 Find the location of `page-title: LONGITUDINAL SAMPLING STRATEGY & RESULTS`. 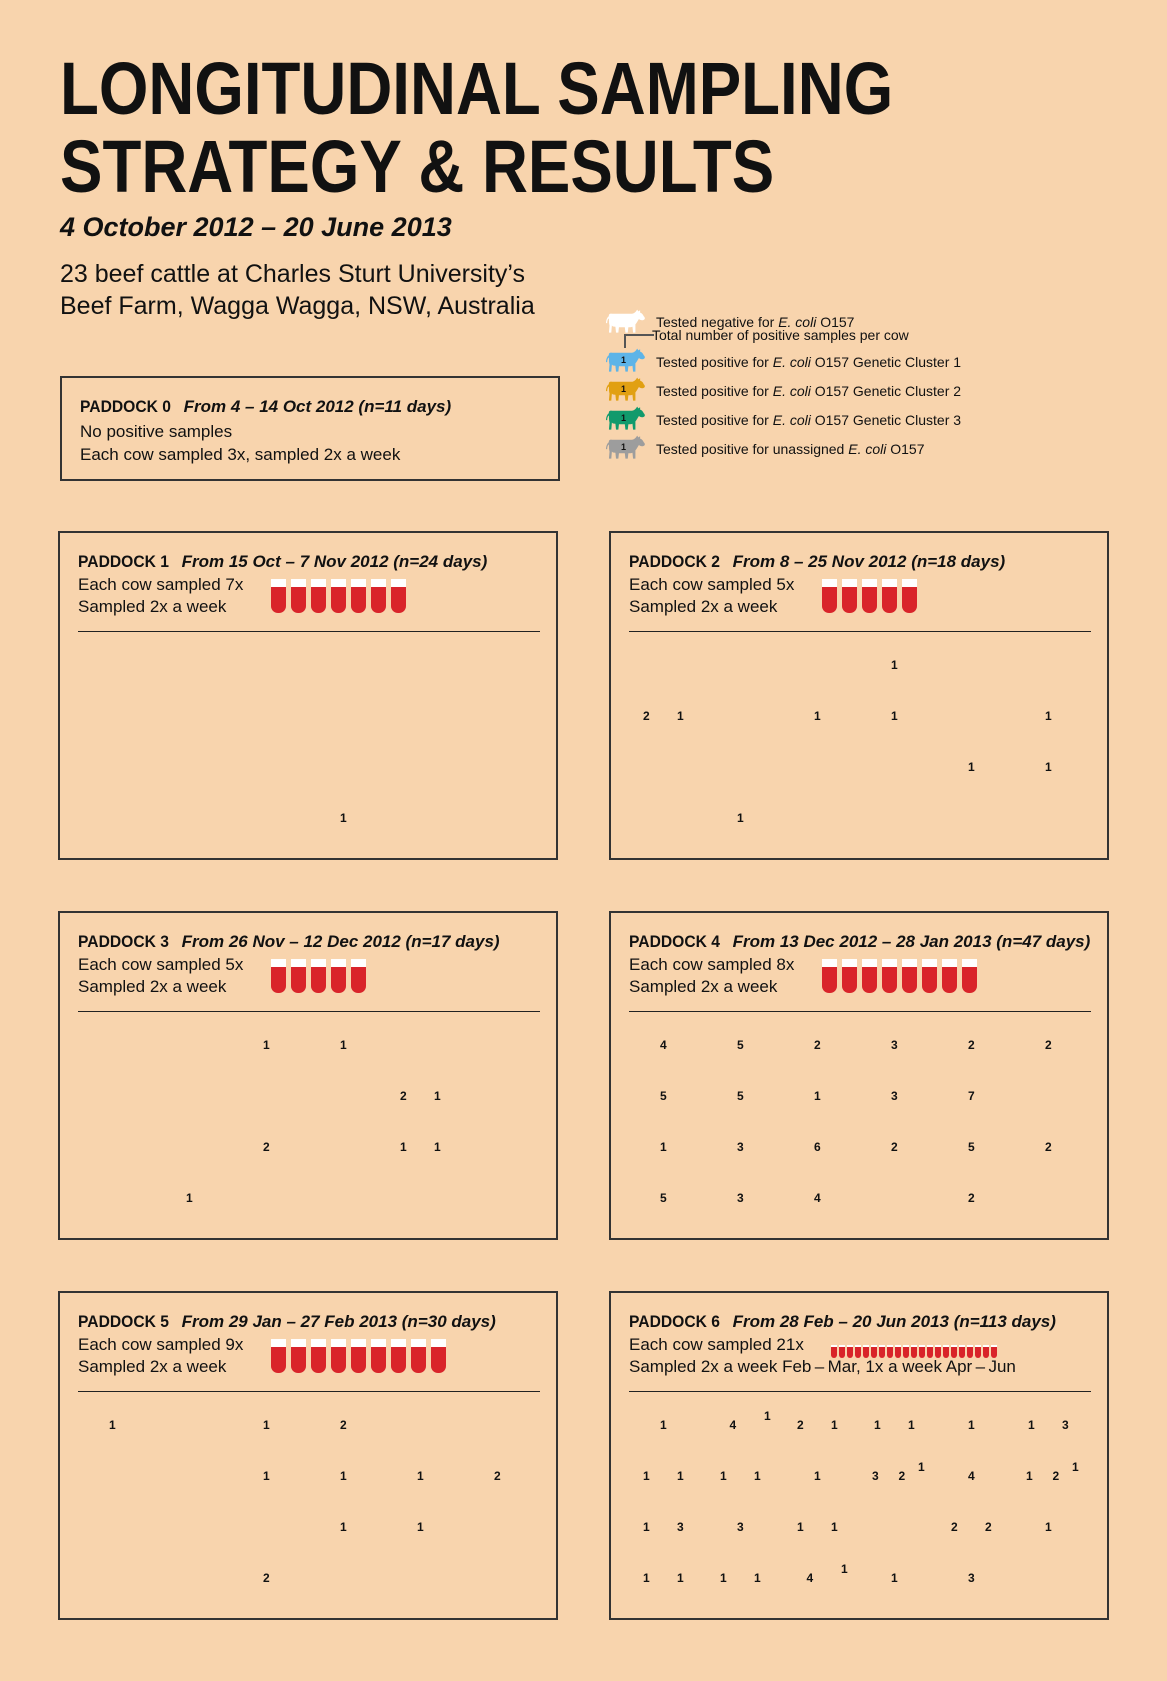

page-title: LONGITUDINAL SAMPLING STRATEGY & RESULTS is located at coordinates (476, 128).